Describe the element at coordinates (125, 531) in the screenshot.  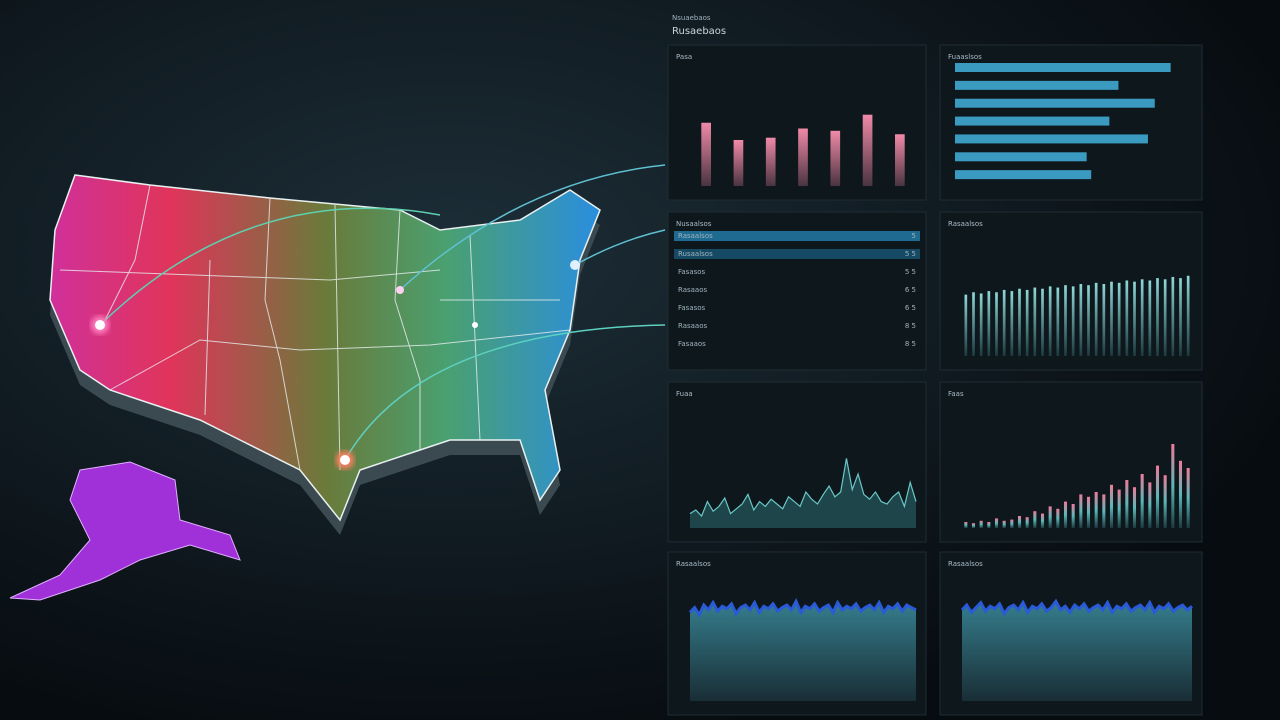
I see `map-alaska` at that location.